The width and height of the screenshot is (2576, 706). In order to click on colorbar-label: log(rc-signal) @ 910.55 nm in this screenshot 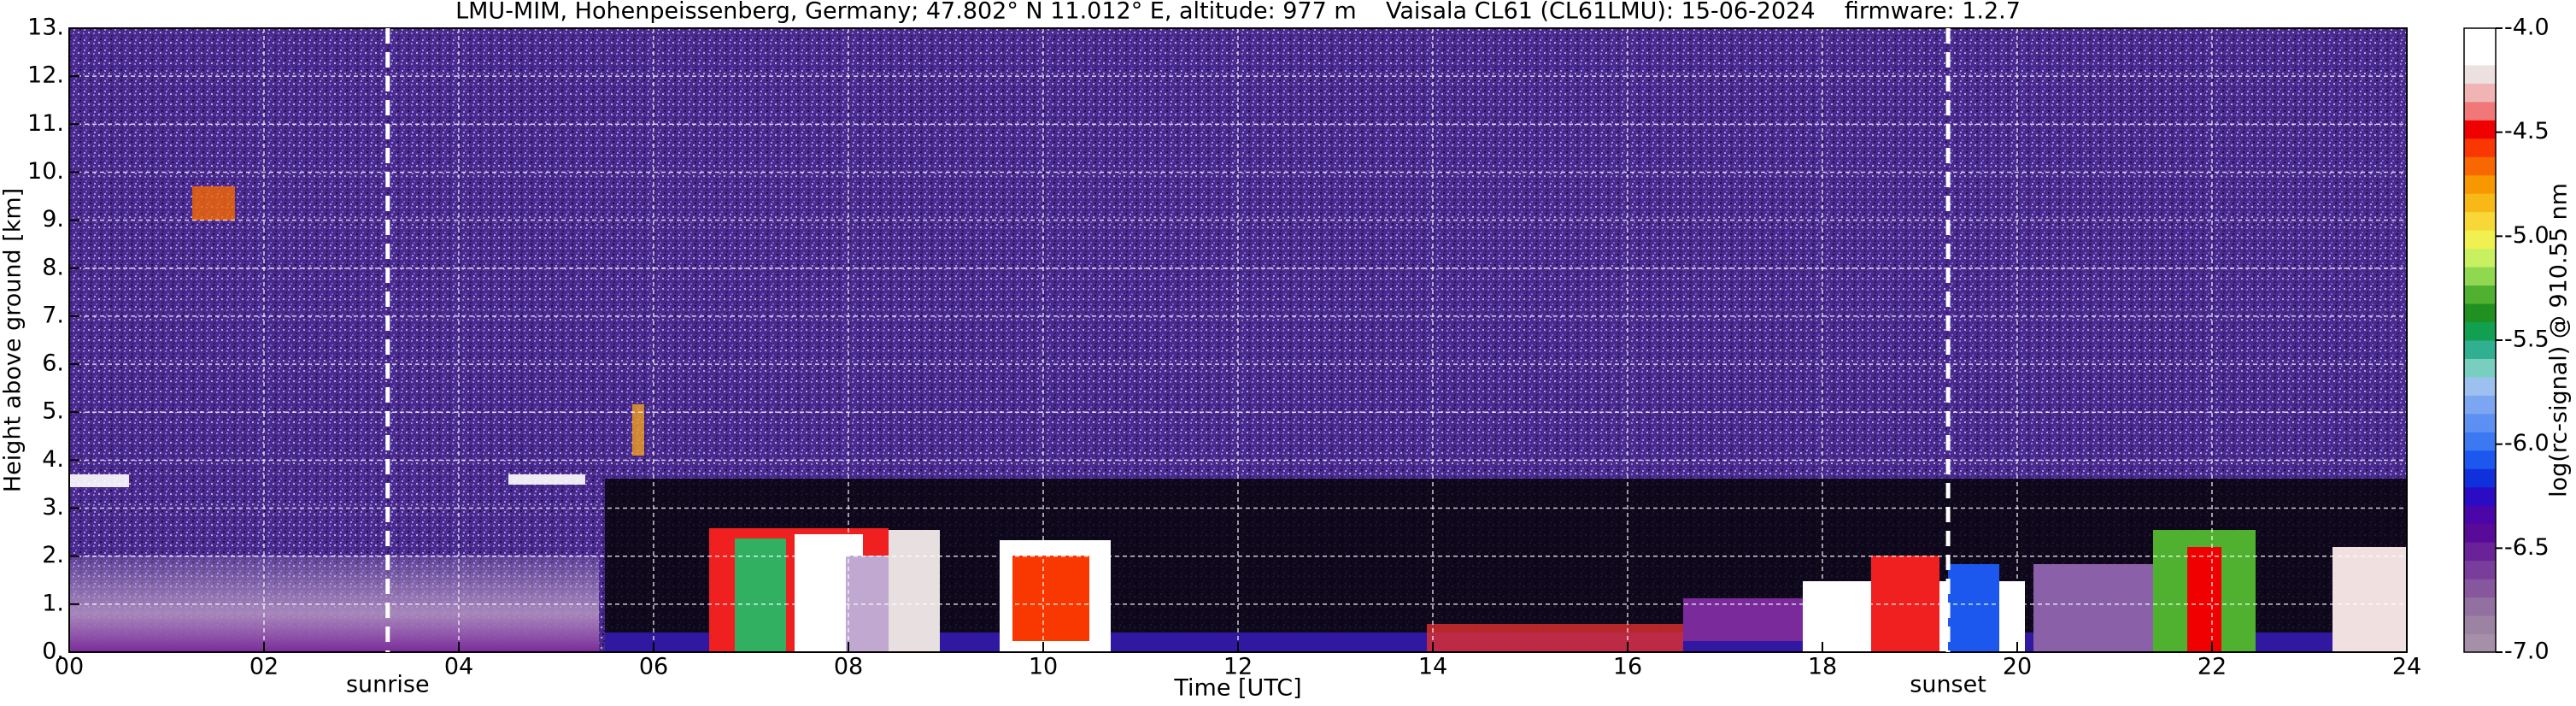, I will do `click(2559, 340)`.